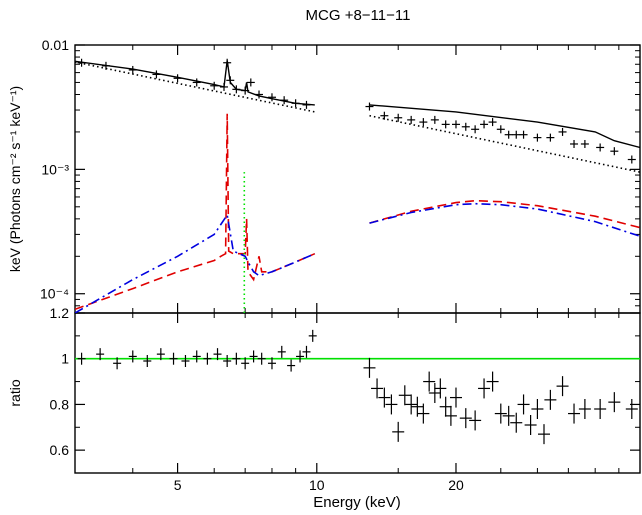 The height and width of the screenshot is (515, 642). I want to click on ratio-y-tick-label: 0.8, so click(60, 404).